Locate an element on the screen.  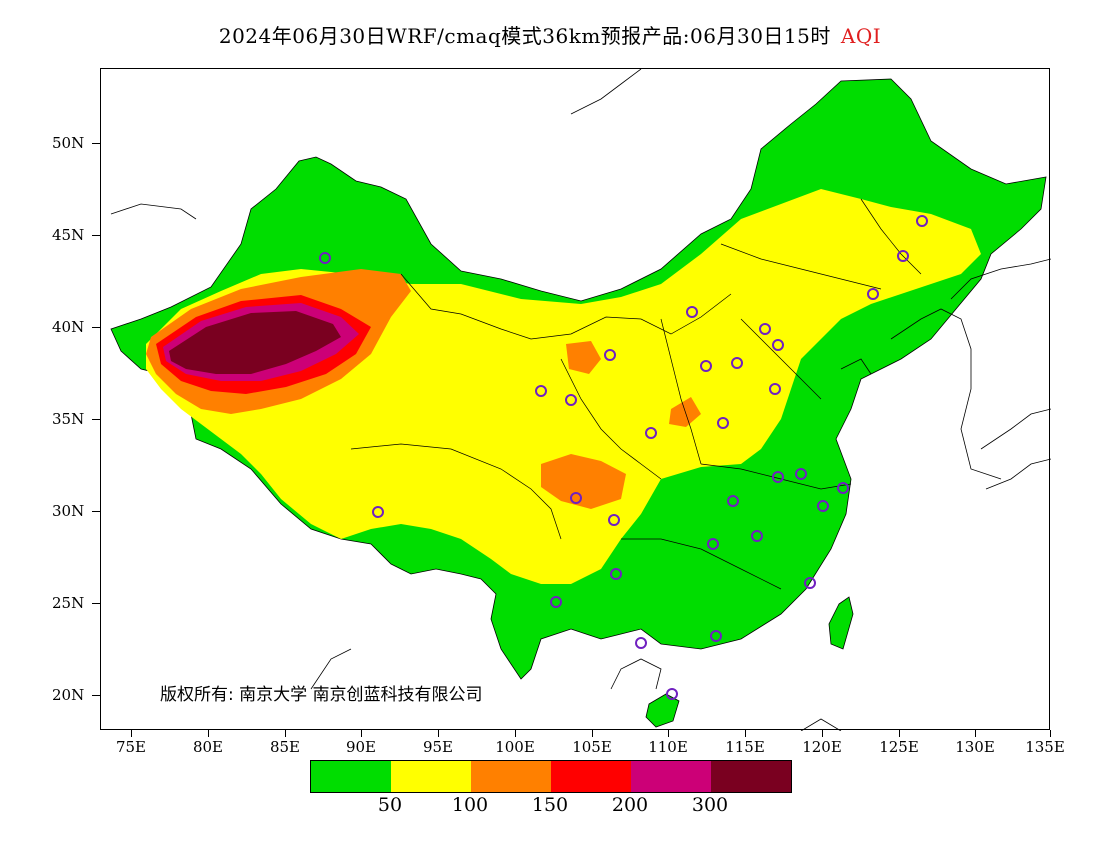
legend-threshold: 100 is located at coordinates (470, 805).